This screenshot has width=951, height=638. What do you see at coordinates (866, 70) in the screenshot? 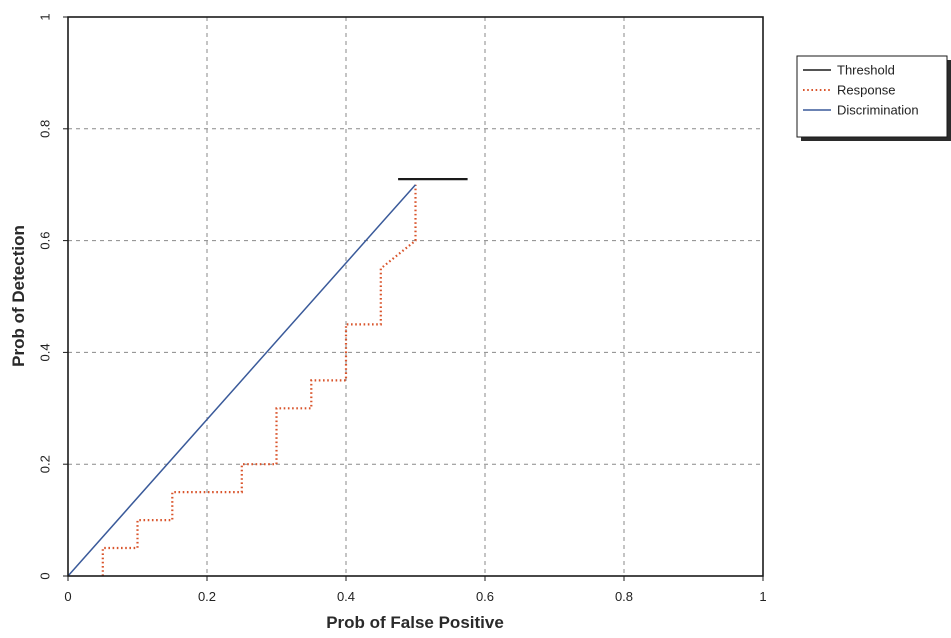
I see `legend-label-threshold: Threshold` at bounding box center [866, 70].